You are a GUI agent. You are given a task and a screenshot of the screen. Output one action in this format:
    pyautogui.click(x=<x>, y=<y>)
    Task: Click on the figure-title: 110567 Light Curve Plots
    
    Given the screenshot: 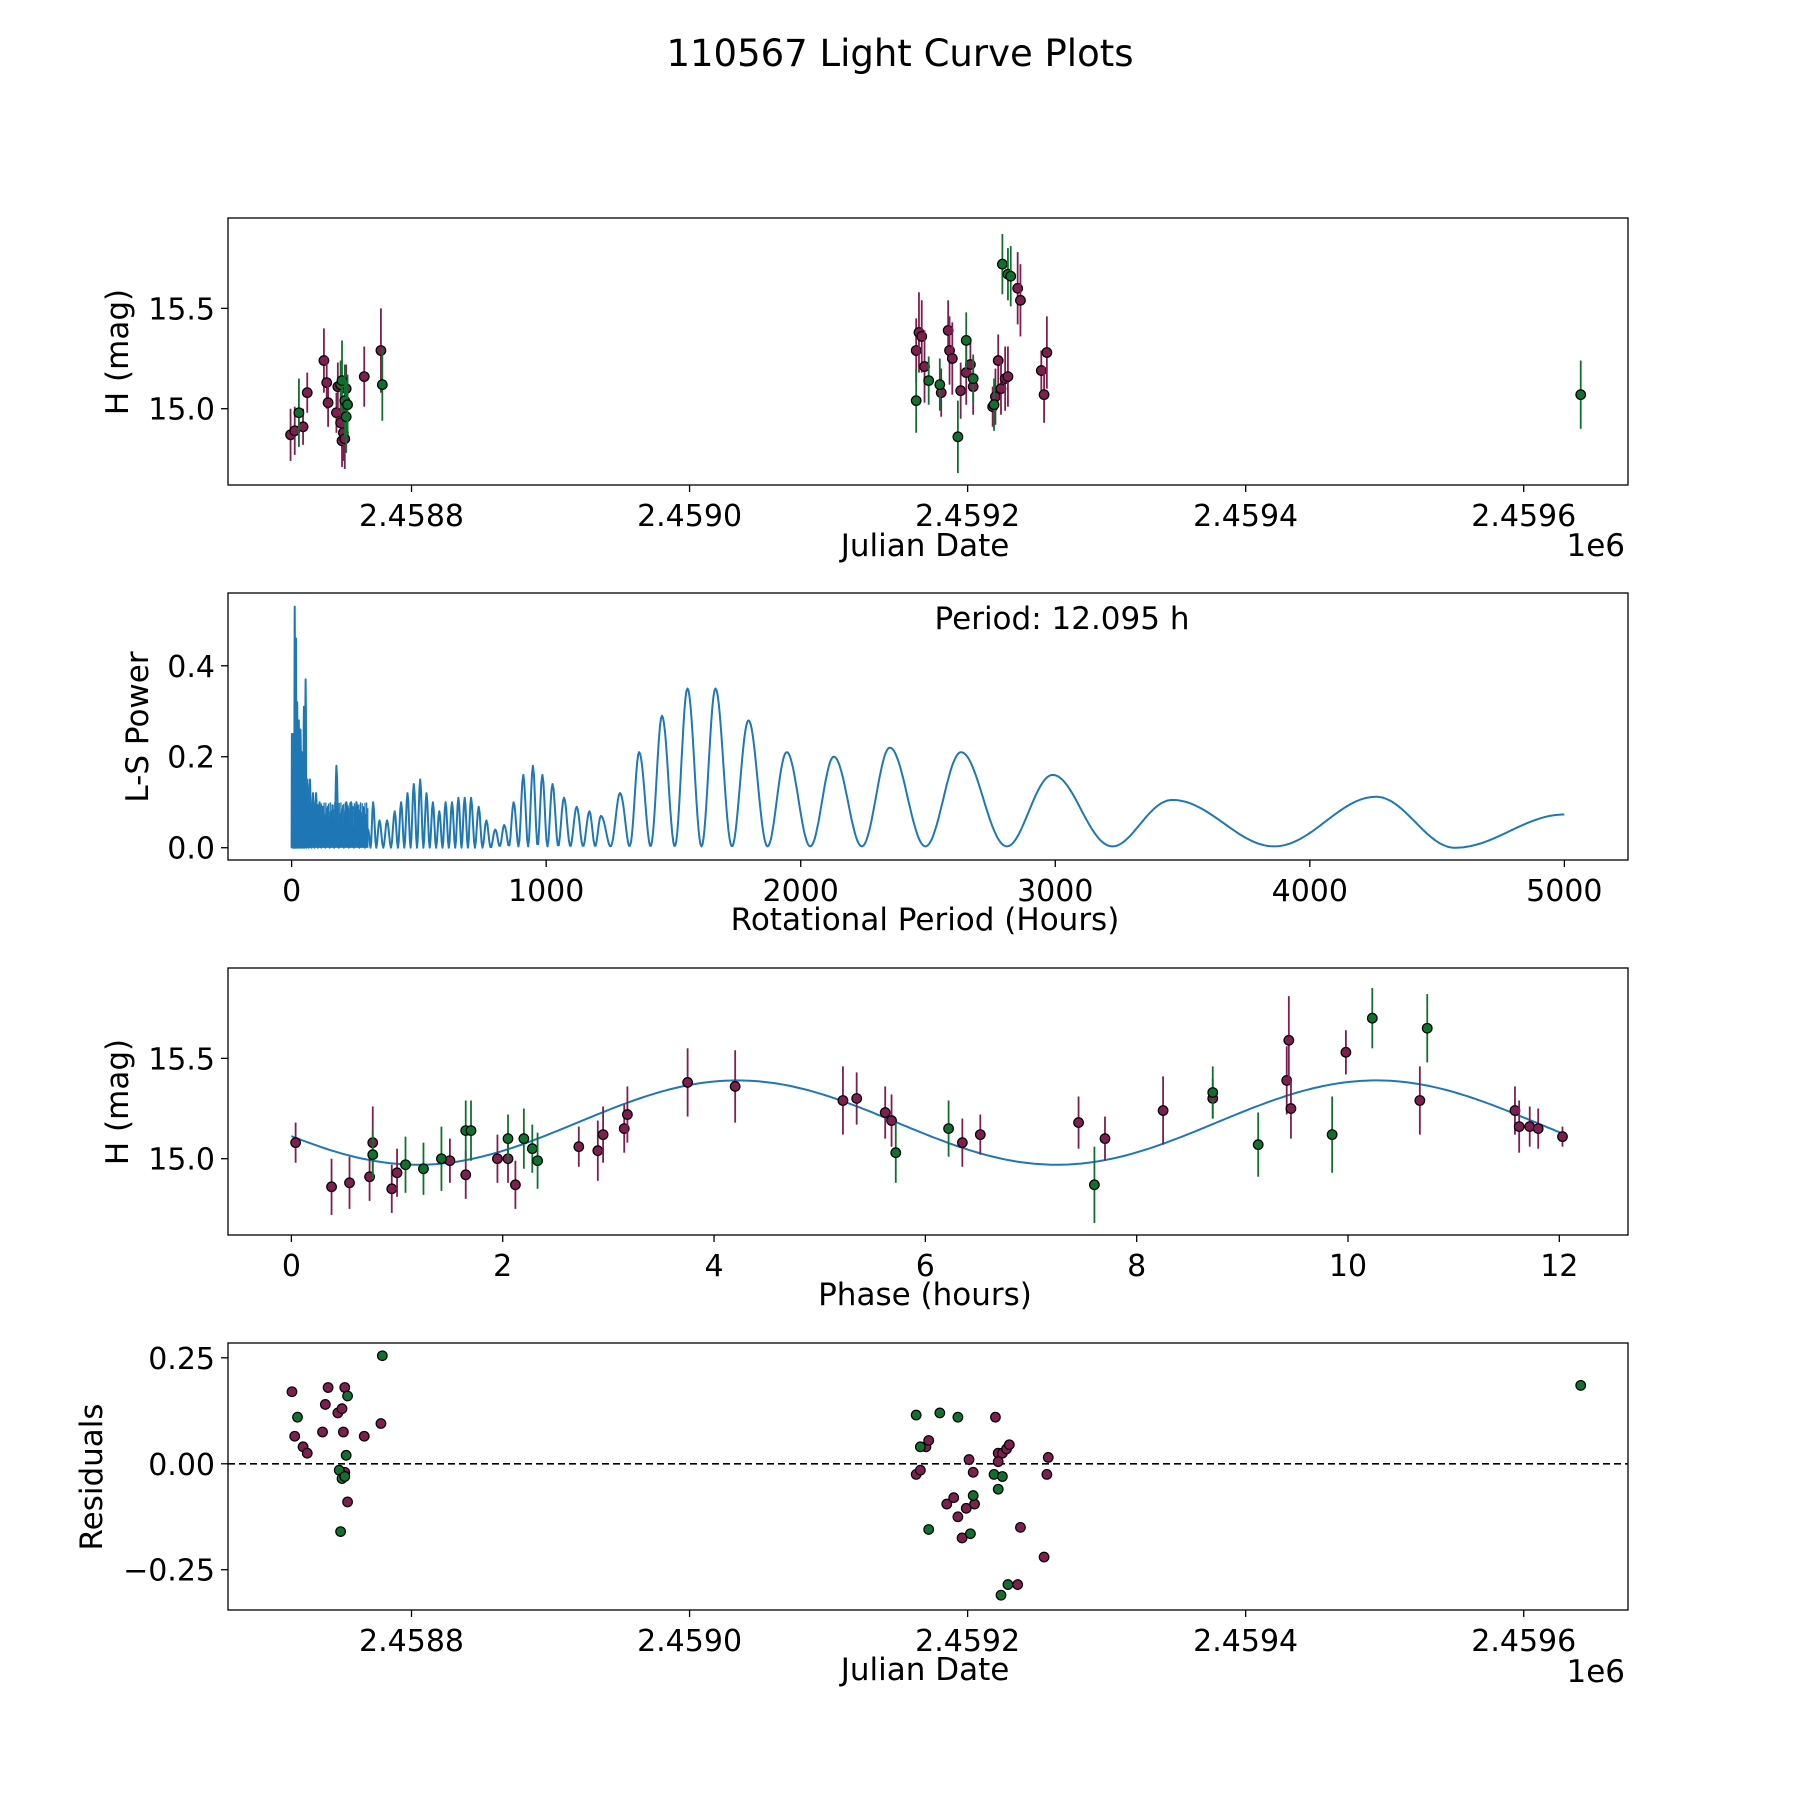 What is the action you would take?
    pyautogui.click(x=899, y=53)
    